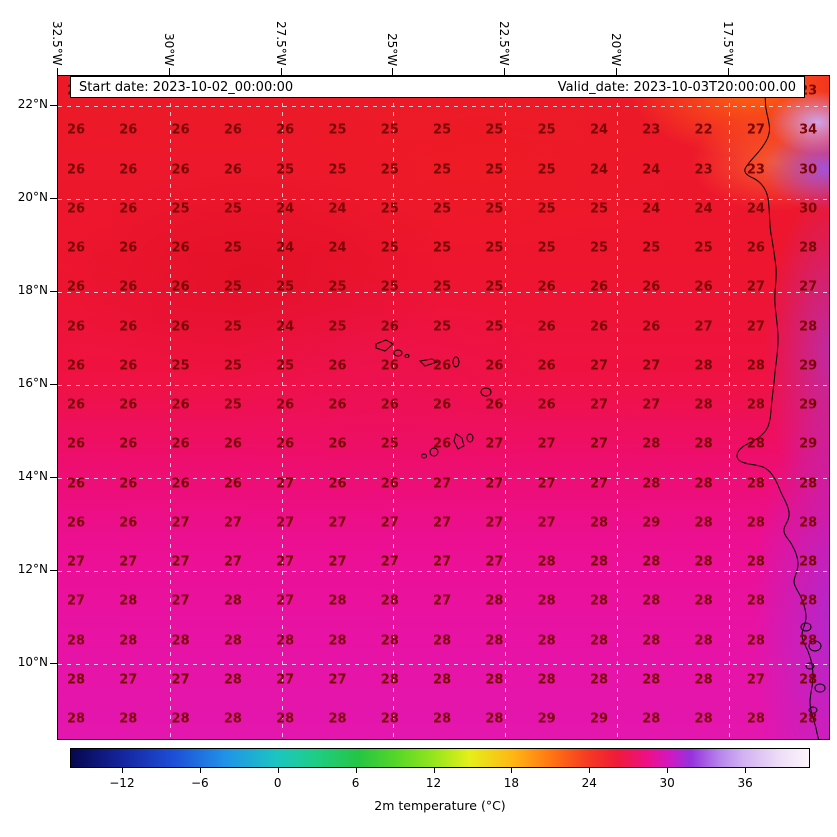 The width and height of the screenshot is (837, 837). What do you see at coordinates (440, 758) in the screenshot?
I see `colorbar` at bounding box center [440, 758].